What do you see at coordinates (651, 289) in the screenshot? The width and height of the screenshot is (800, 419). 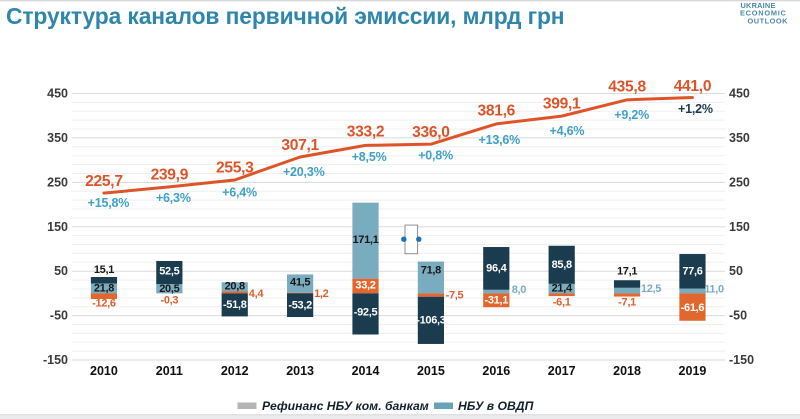 I see `svg-text: 12,5` at bounding box center [651, 289].